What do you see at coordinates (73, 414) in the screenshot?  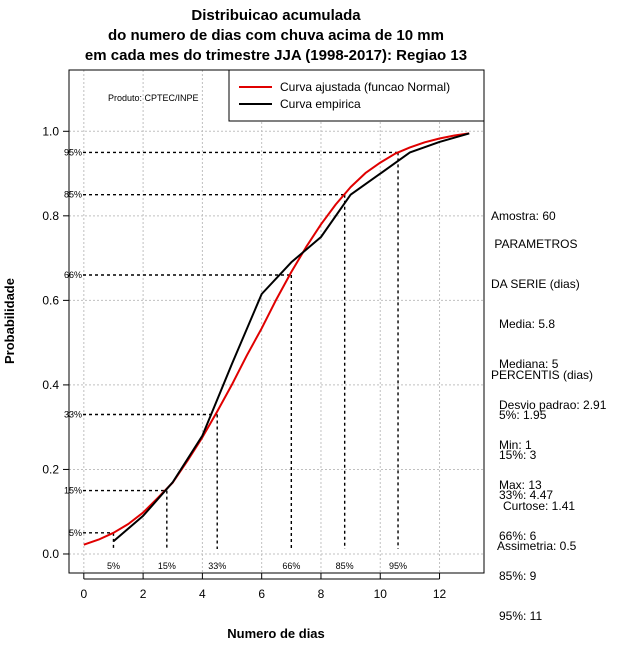 I see `percentile-label-y: 33%` at bounding box center [73, 414].